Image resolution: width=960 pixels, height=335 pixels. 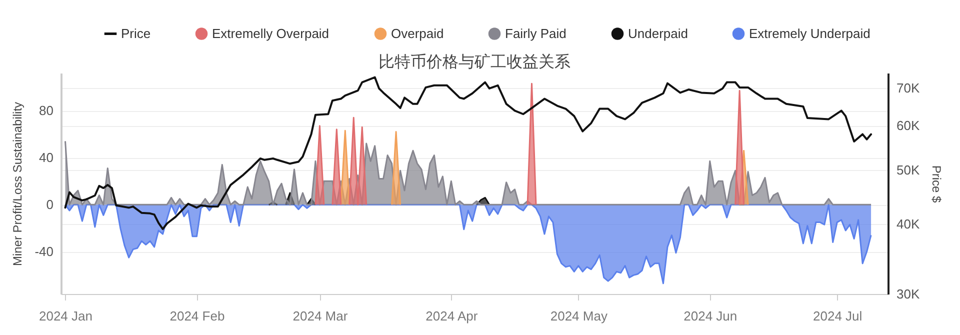 I want to click on y2-tick-label: 50K, so click(x=908, y=170).